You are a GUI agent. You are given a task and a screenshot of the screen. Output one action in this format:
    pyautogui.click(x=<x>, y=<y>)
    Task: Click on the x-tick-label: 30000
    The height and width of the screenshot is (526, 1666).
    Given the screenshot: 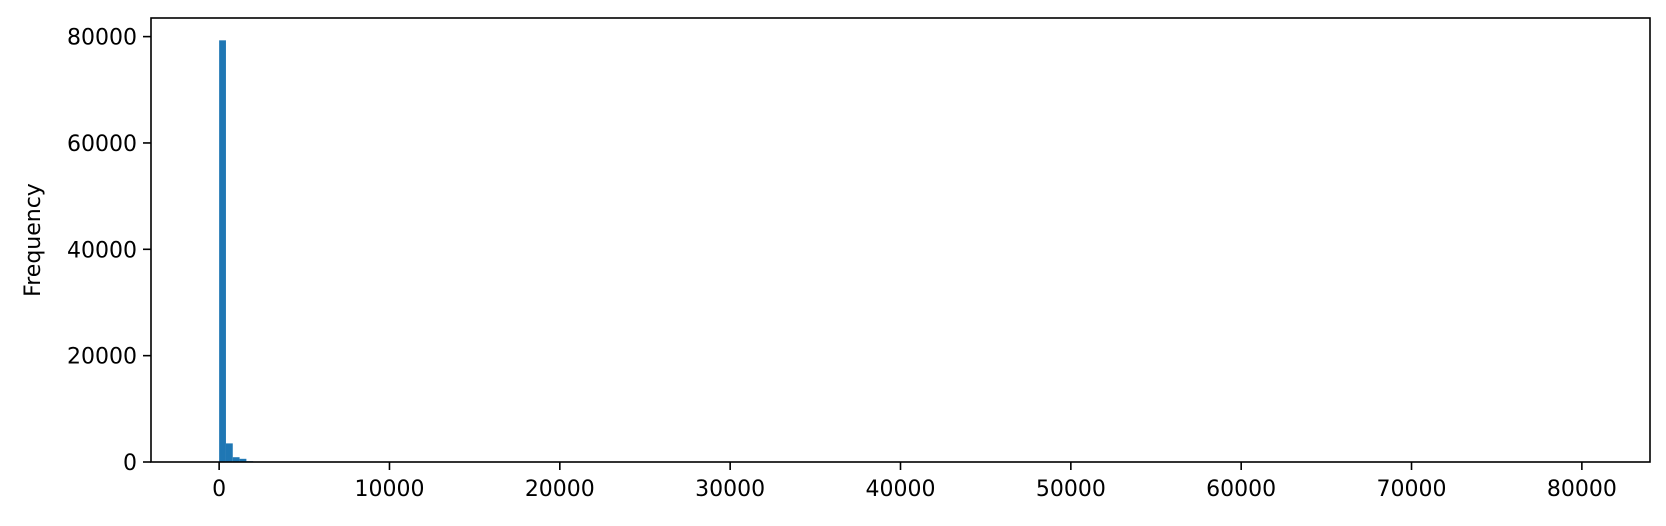 What is the action you would take?
    pyautogui.click(x=730, y=489)
    